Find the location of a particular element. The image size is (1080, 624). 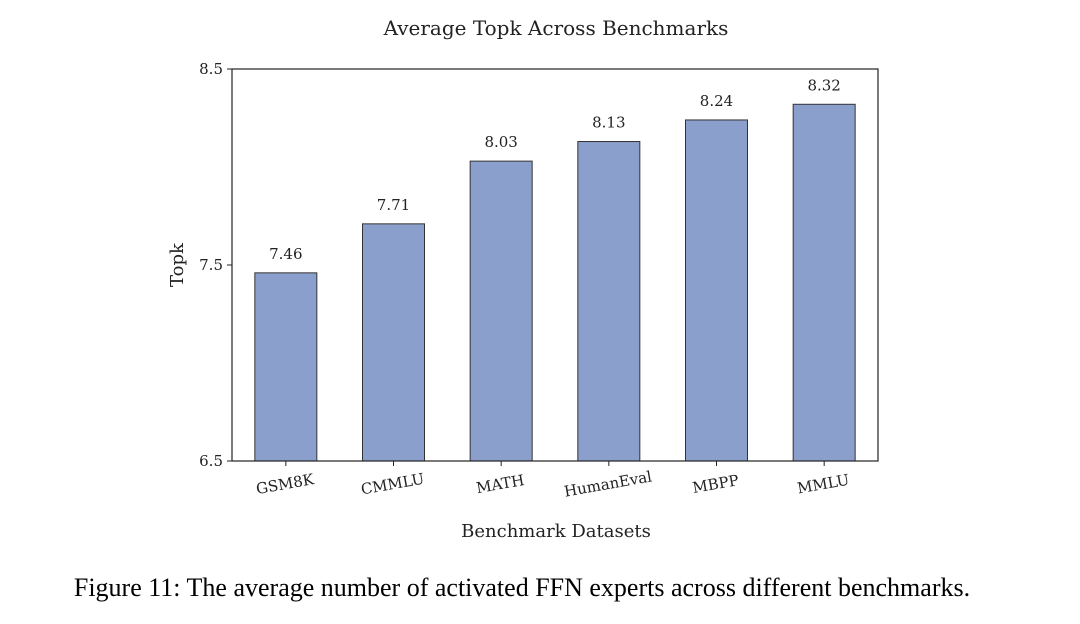

x-tick-label: MMLU is located at coordinates (823, 484).